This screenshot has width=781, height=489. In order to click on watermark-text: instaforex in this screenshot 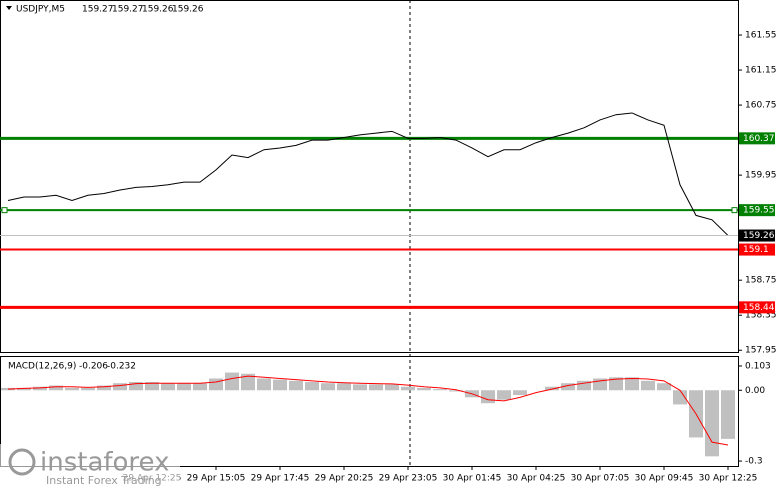, I will do `click(104, 463)`.